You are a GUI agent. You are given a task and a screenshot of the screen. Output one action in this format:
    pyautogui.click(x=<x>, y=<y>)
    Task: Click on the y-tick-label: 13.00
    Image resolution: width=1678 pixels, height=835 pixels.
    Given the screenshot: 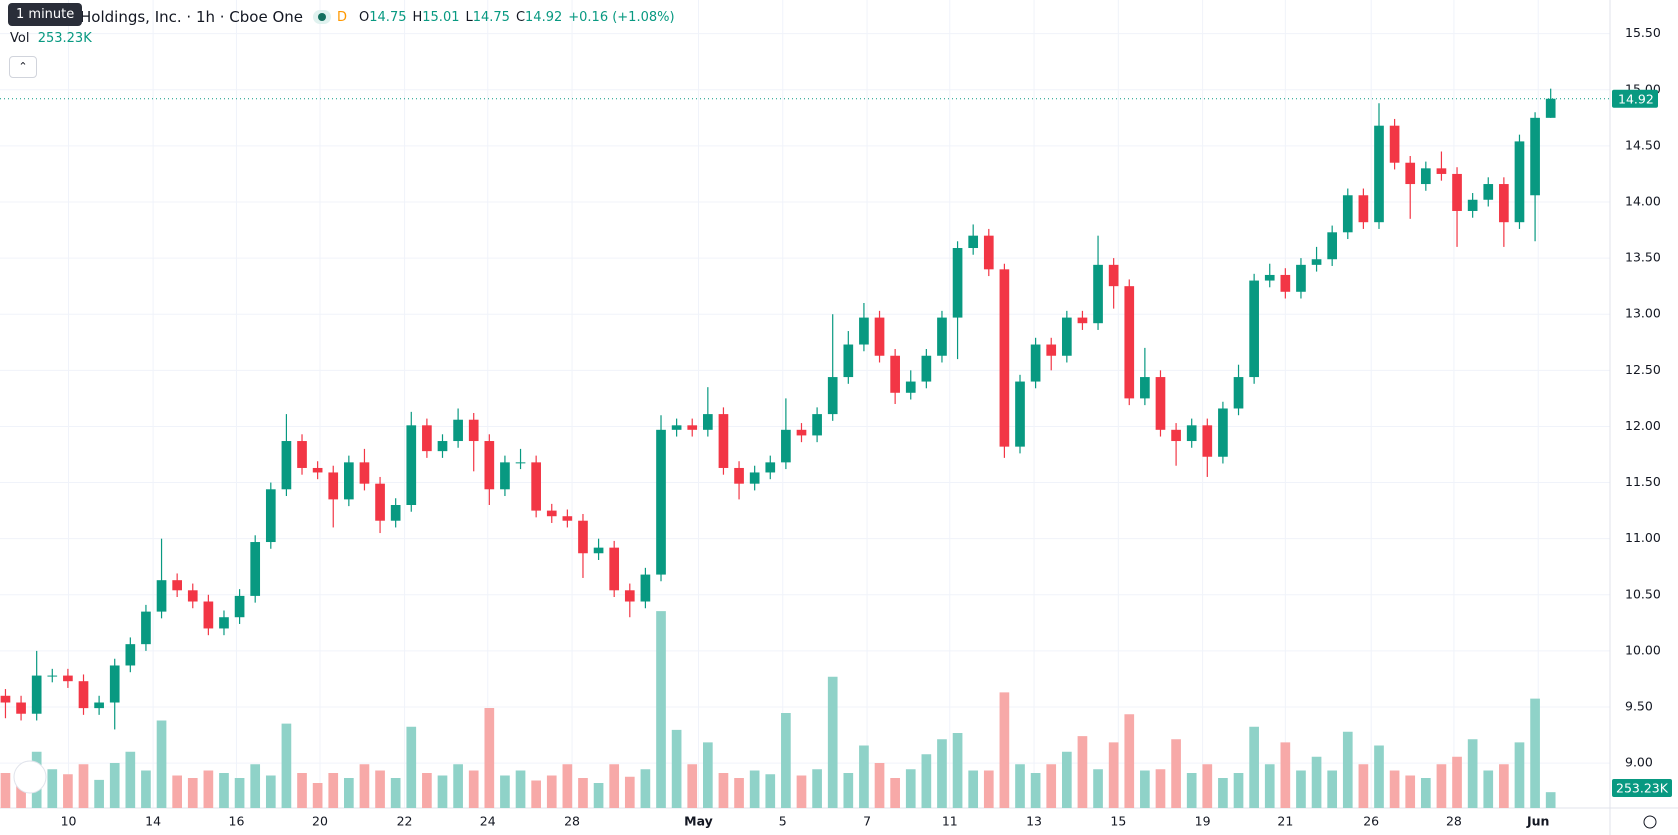 What is the action you would take?
    pyautogui.click(x=1643, y=313)
    